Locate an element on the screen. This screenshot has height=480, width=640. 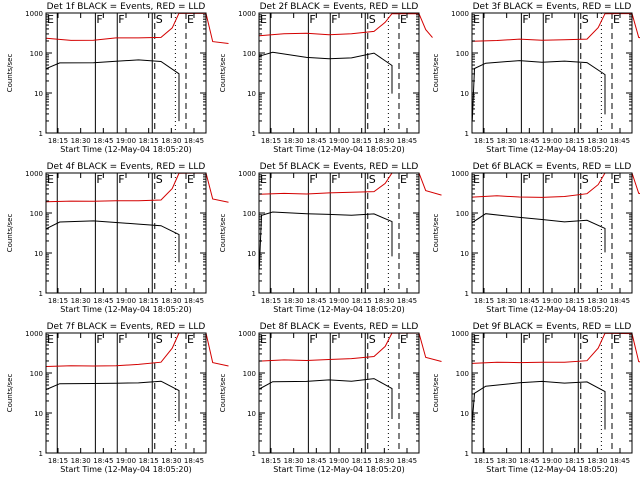
panel-title: Det 3f BLACK = Events, RED = LLD is located at coordinates (552, 7).